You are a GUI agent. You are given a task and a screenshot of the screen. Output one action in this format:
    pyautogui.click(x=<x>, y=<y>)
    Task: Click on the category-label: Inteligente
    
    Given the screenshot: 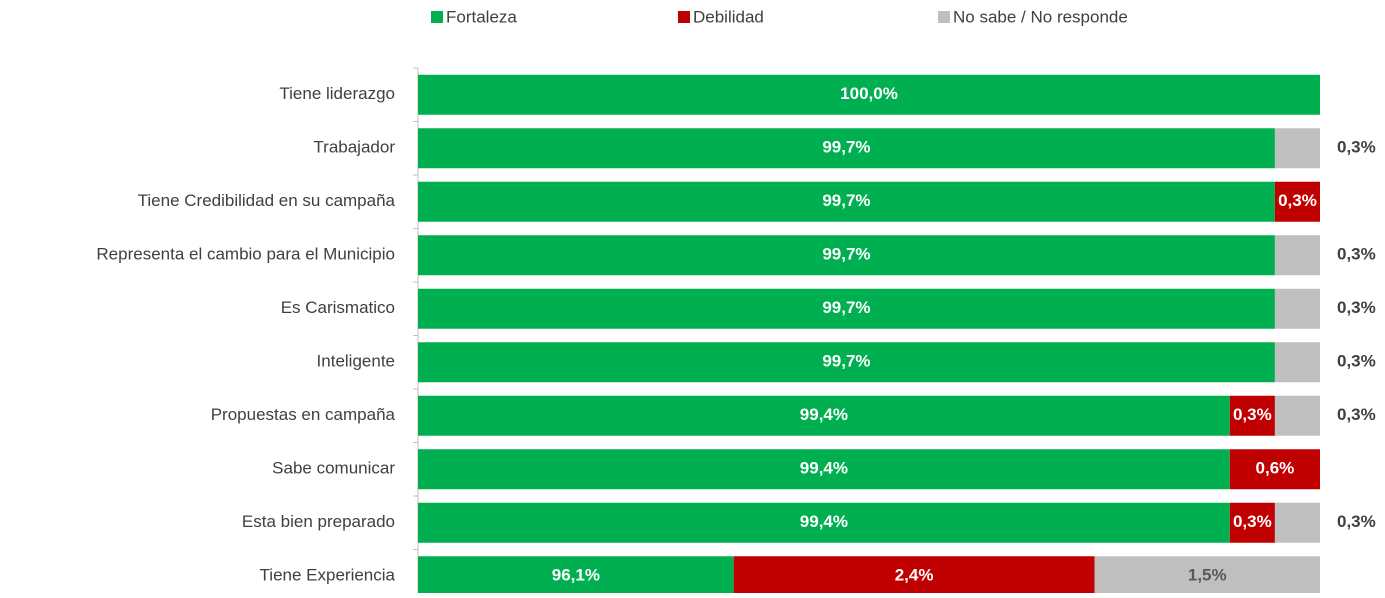 What is the action you would take?
    pyautogui.click(x=356, y=361)
    